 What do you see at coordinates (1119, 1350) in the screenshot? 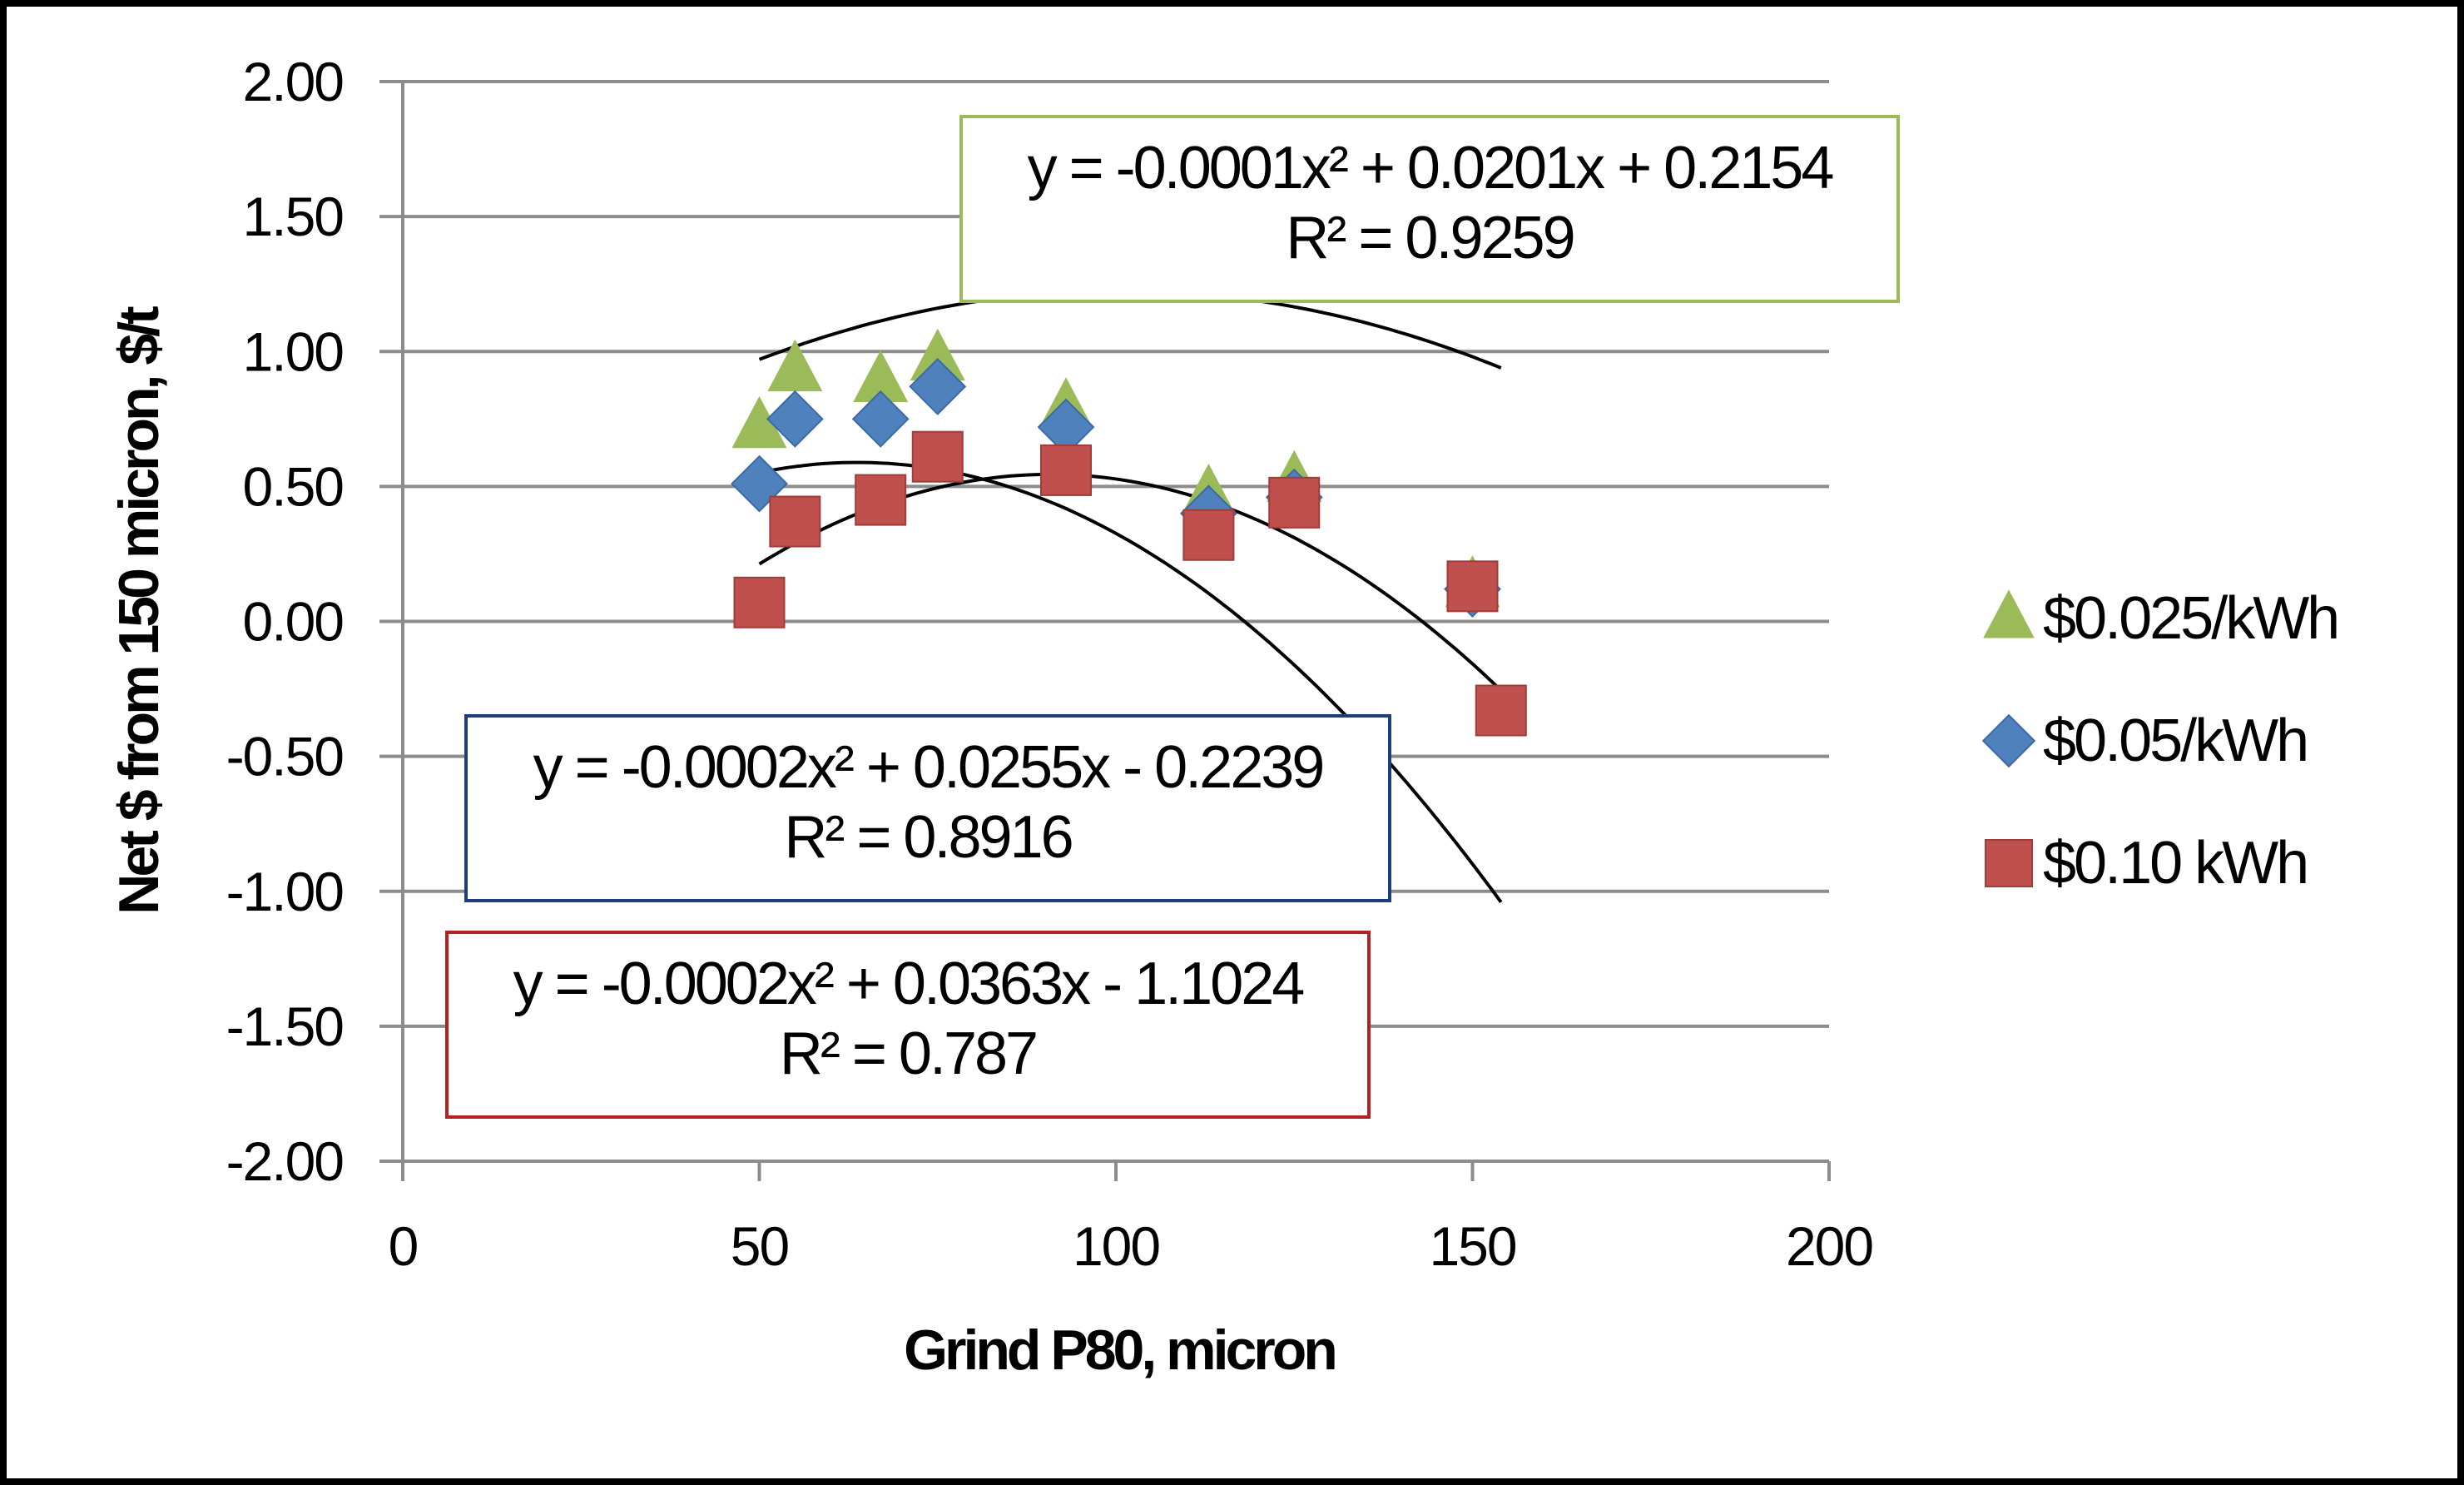
I see `x-axis-title: Grind P80, micron` at bounding box center [1119, 1350].